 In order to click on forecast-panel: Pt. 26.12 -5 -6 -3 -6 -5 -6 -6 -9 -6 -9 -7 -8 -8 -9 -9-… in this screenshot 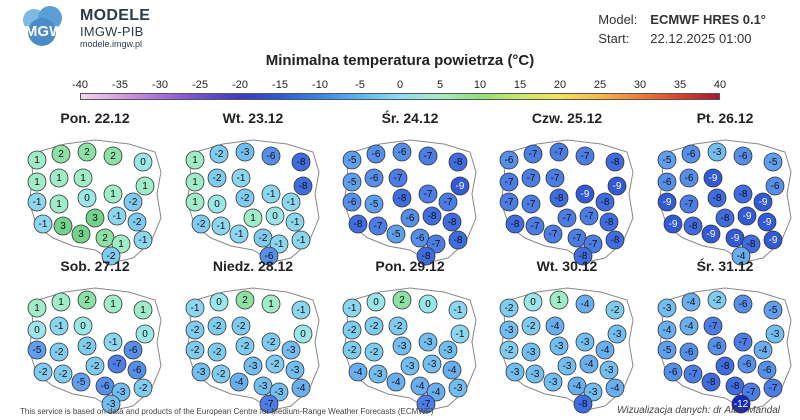, I will do `click(725, 190)`.